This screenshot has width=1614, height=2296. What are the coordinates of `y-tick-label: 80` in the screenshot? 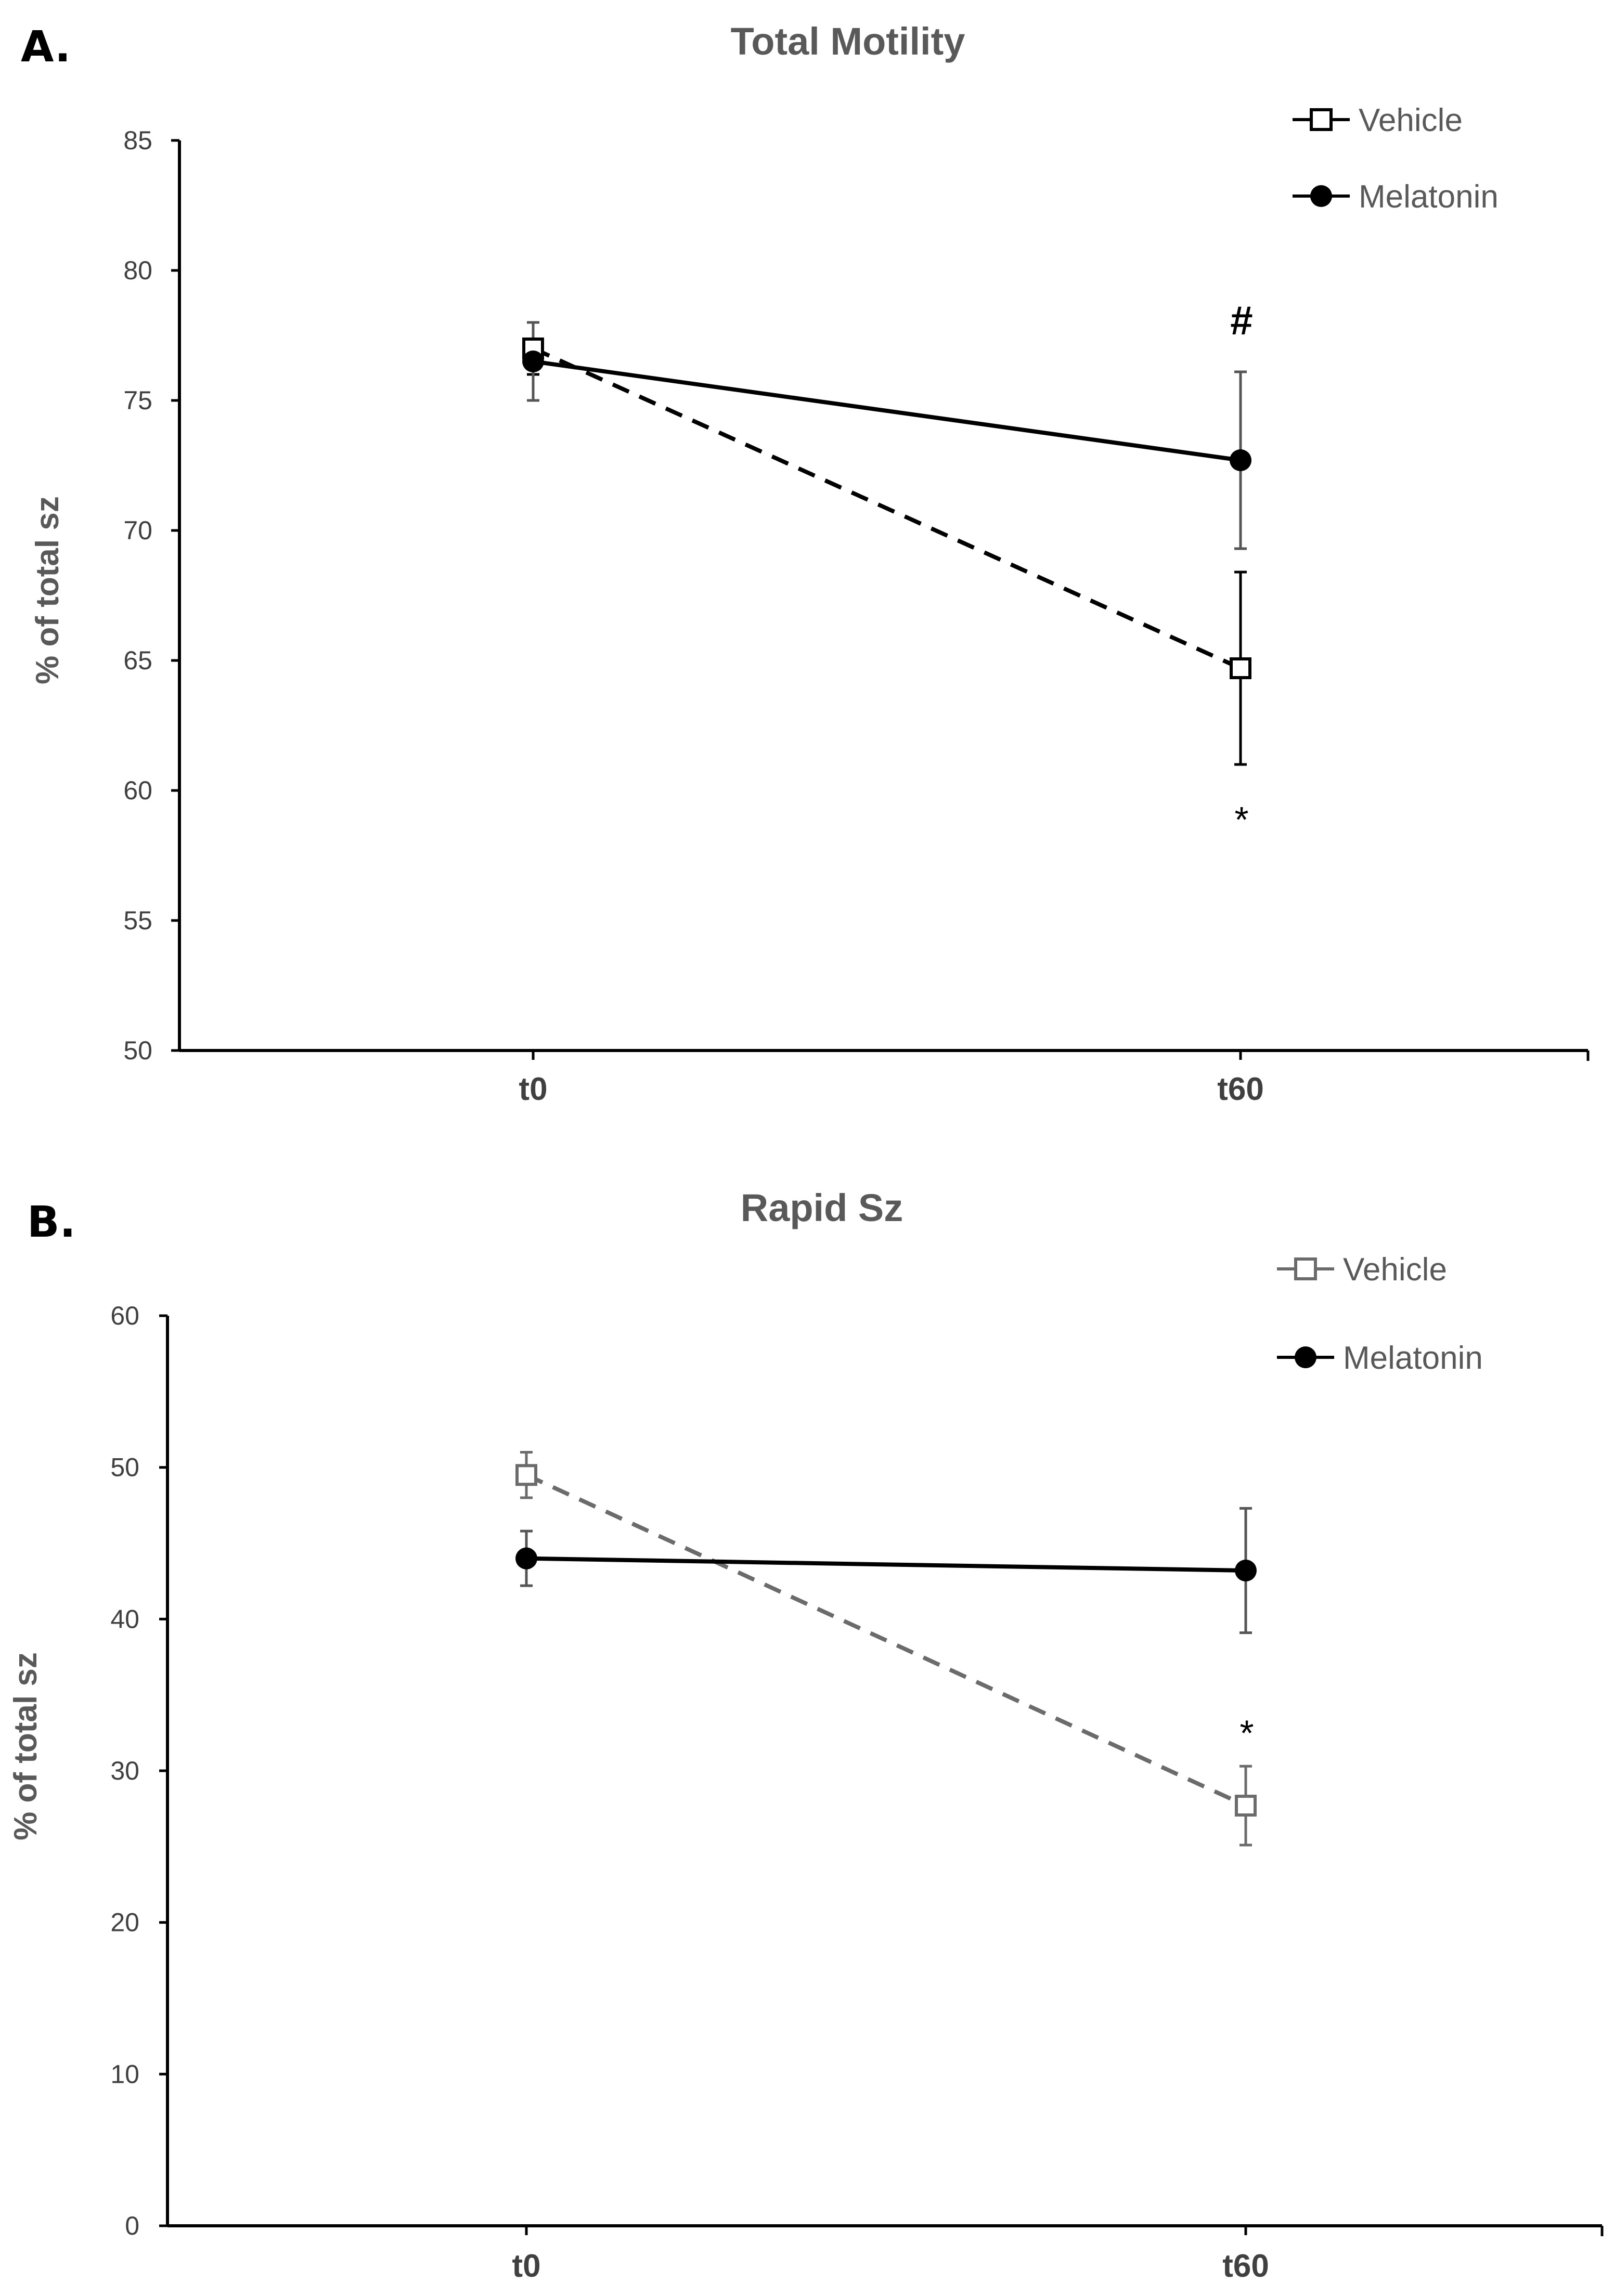 It's located at (137, 270).